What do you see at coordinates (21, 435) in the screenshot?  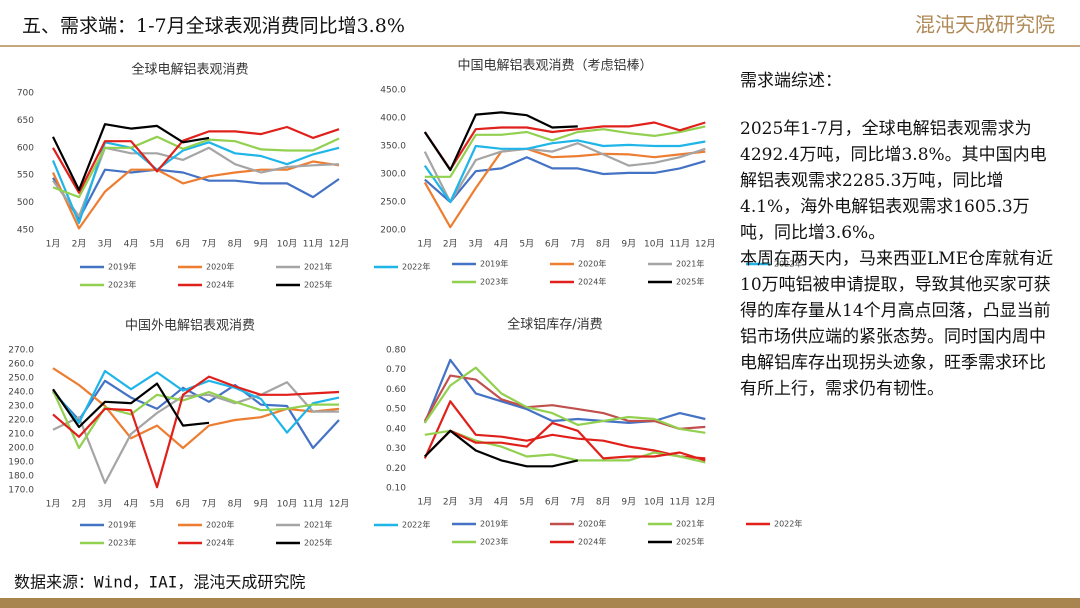 I see `y-tick-label: 210.0` at bounding box center [21, 435].